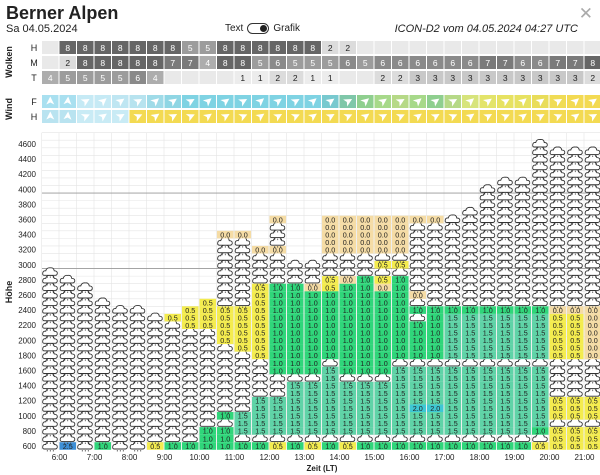 Image resolution: width=600 pixels, height=475 pixels. Describe the element at coordinates (585, 13) in the screenshot. I see `close-icon: ✕` at that location.